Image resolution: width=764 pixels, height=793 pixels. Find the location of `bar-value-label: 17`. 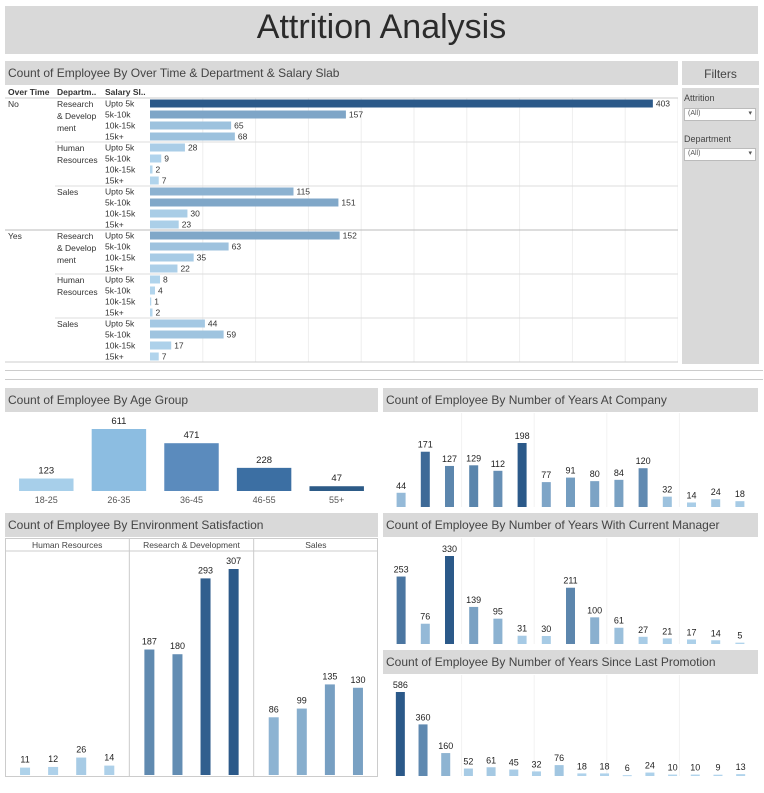

bar-value-label: 17 is located at coordinates (179, 346).